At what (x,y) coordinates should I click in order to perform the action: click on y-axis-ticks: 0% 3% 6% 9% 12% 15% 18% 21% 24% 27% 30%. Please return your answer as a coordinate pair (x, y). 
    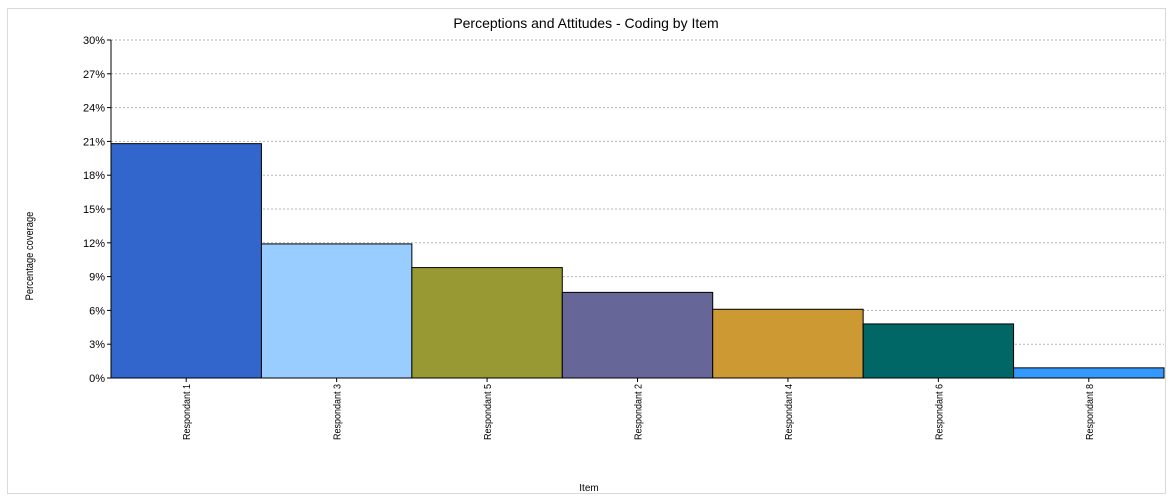
    Looking at the image, I should click on (97, 210).